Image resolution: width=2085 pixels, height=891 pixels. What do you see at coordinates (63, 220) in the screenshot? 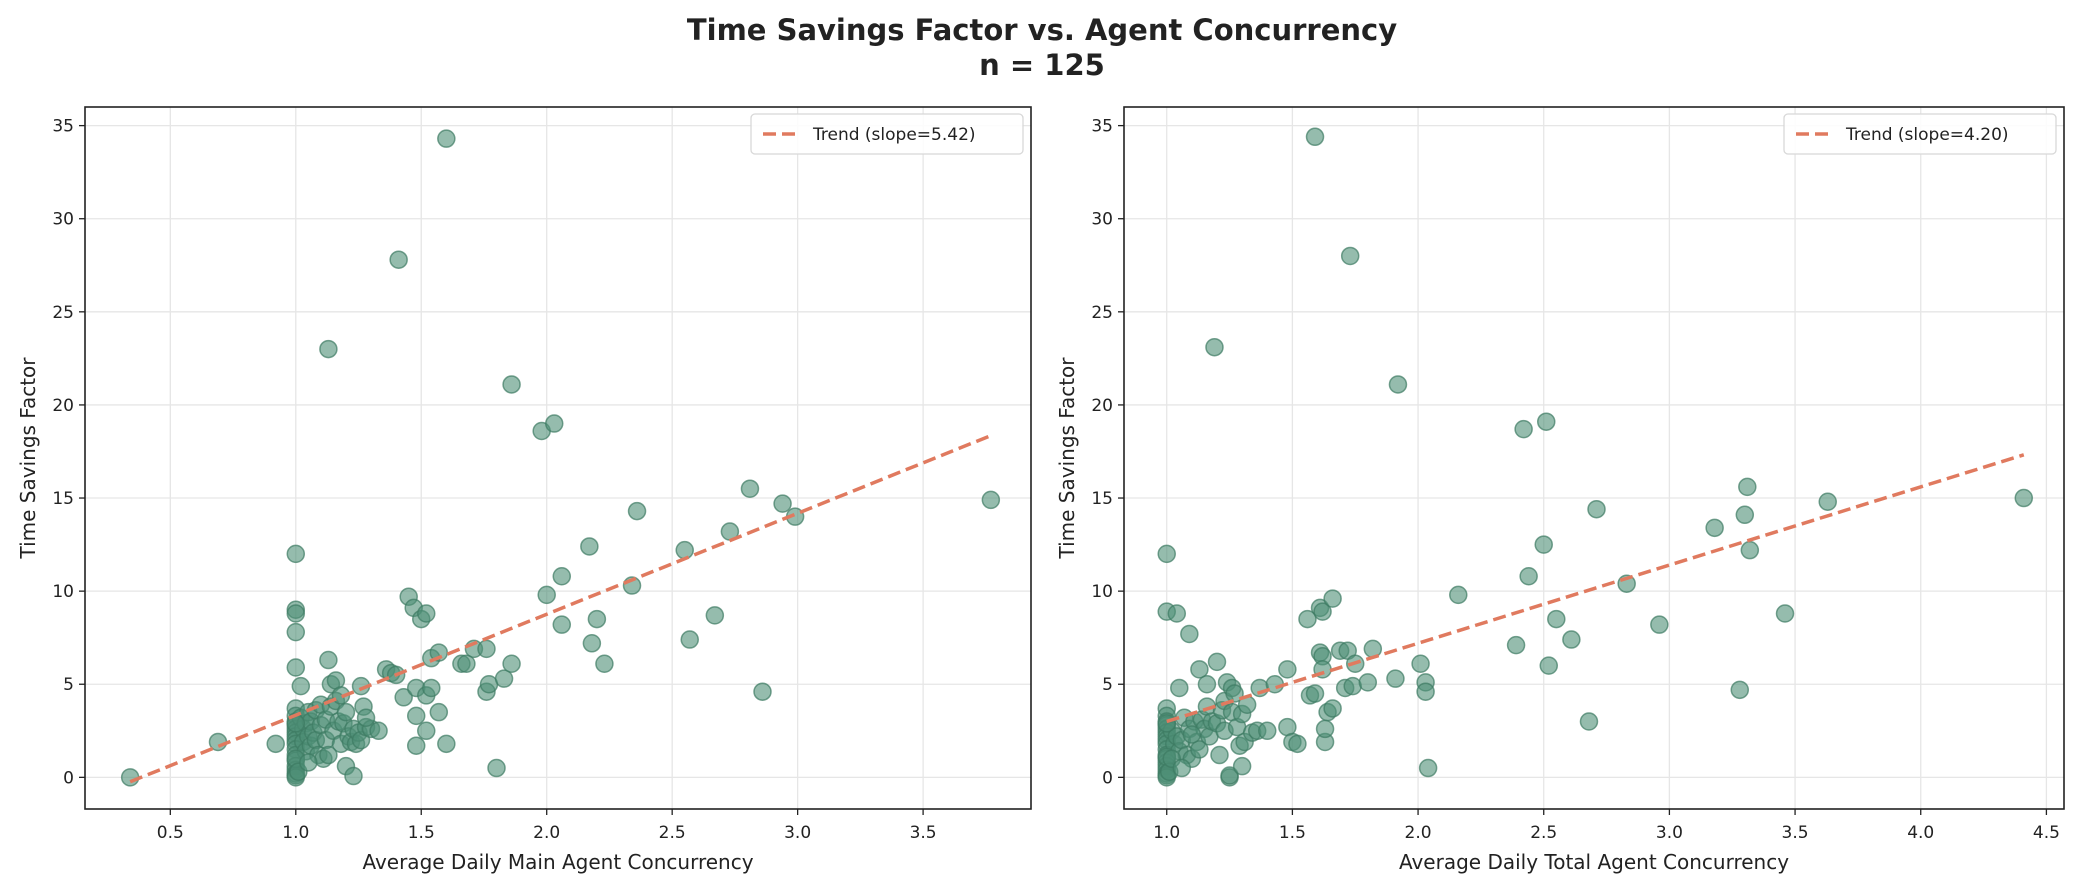
I see `y-tick-label: 30` at bounding box center [63, 220].